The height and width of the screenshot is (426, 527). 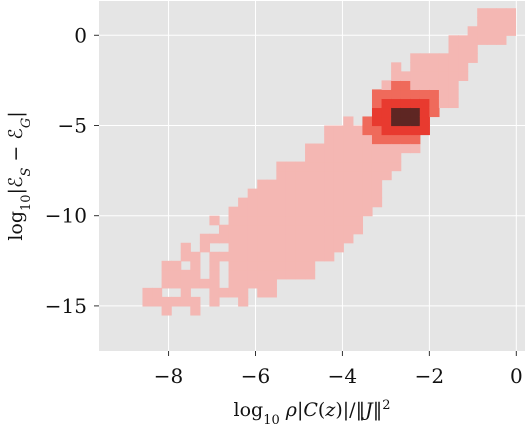 What do you see at coordinates (255, 376) in the screenshot?
I see `x-tick-label: −6` at bounding box center [255, 376].